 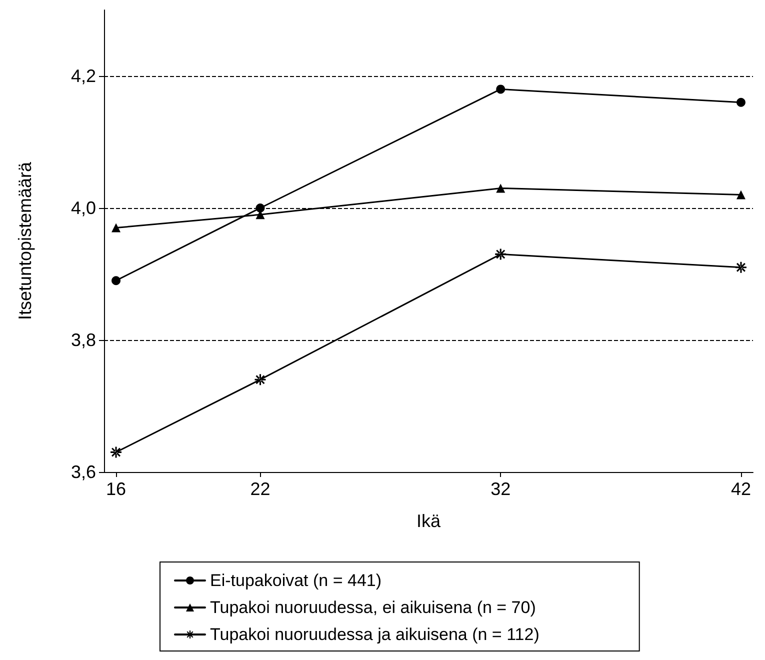 What do you see at coordinates (116, 489) in the screenshot?
I see `x-tick-label: 16` at bounding box center [116, 489].